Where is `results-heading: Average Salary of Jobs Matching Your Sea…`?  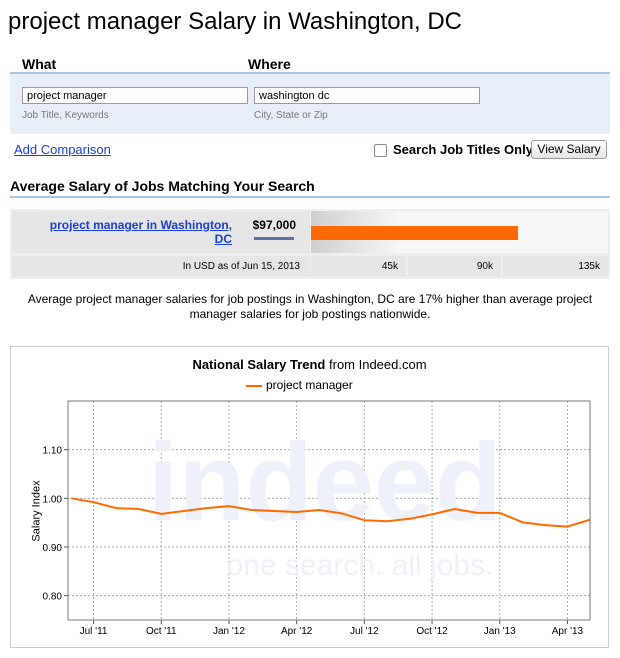 results-heading: Average Salary of Jobs Matching Your Sea… is located at coordinates (162, 186).